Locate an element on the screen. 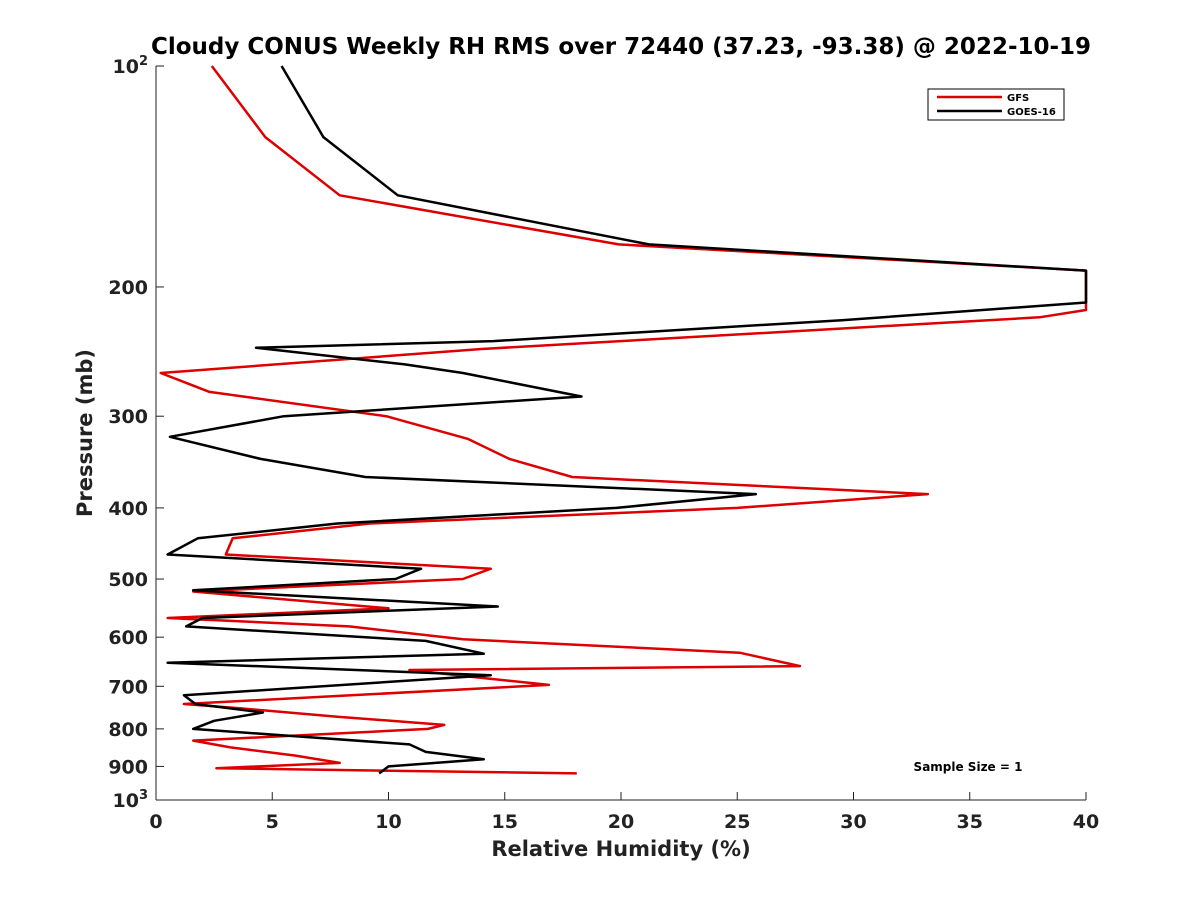 This screenshot has width=1200, height=900. legend-label-goes16: GOES-16 is located at coordinates (1031, 112).